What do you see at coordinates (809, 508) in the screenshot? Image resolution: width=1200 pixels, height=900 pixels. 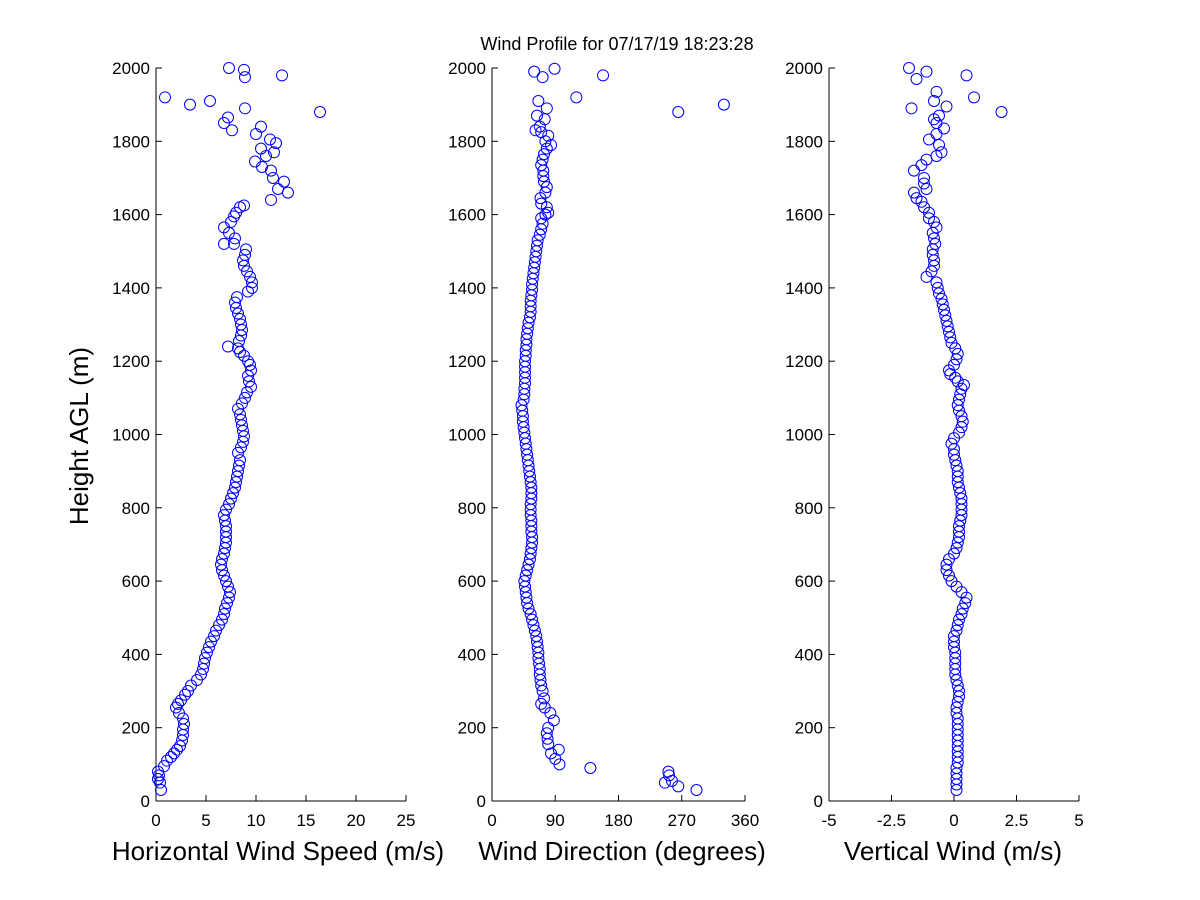 I see `vertical-wind-ytick-label: 800` at bounding box center [809, 508].